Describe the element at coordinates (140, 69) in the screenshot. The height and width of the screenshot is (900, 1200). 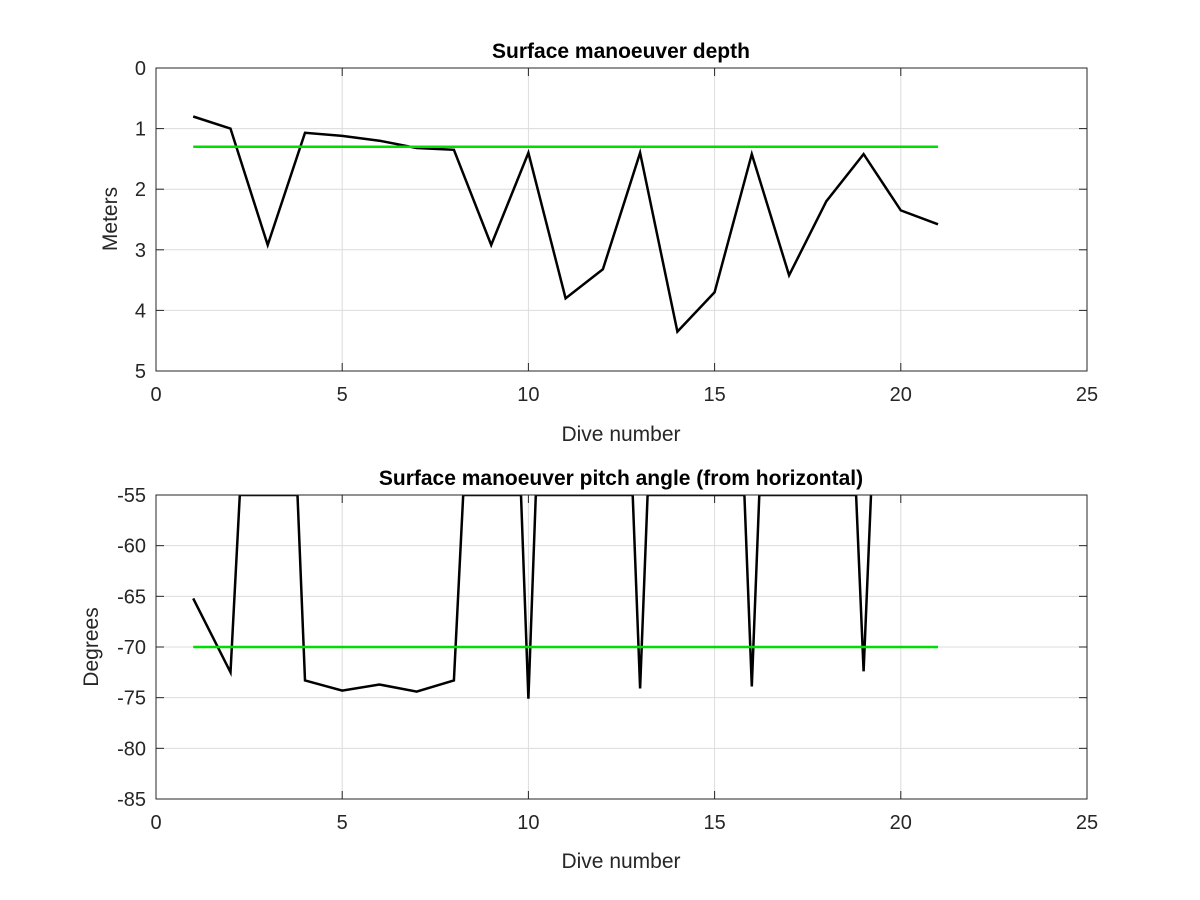
I see `y-tick-label: 0` at that location.